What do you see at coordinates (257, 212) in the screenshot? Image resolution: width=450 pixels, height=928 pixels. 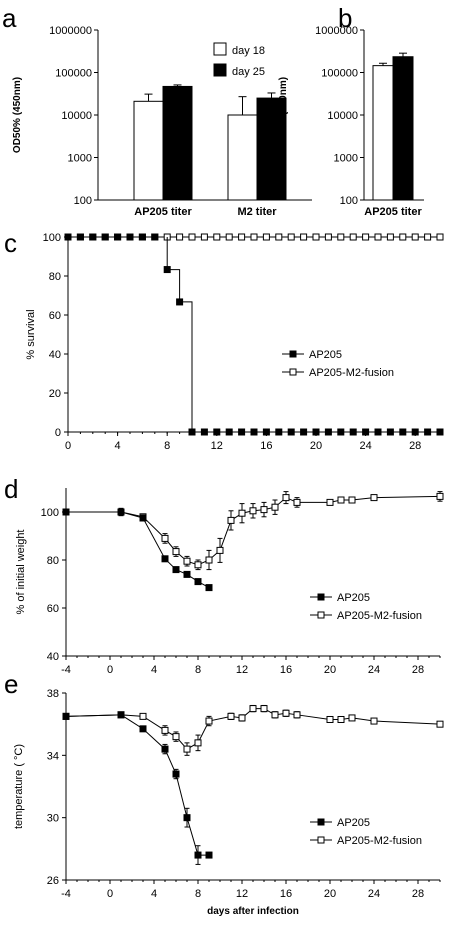 I see `category-label: M2 titer` at bounding box center [257, 212].